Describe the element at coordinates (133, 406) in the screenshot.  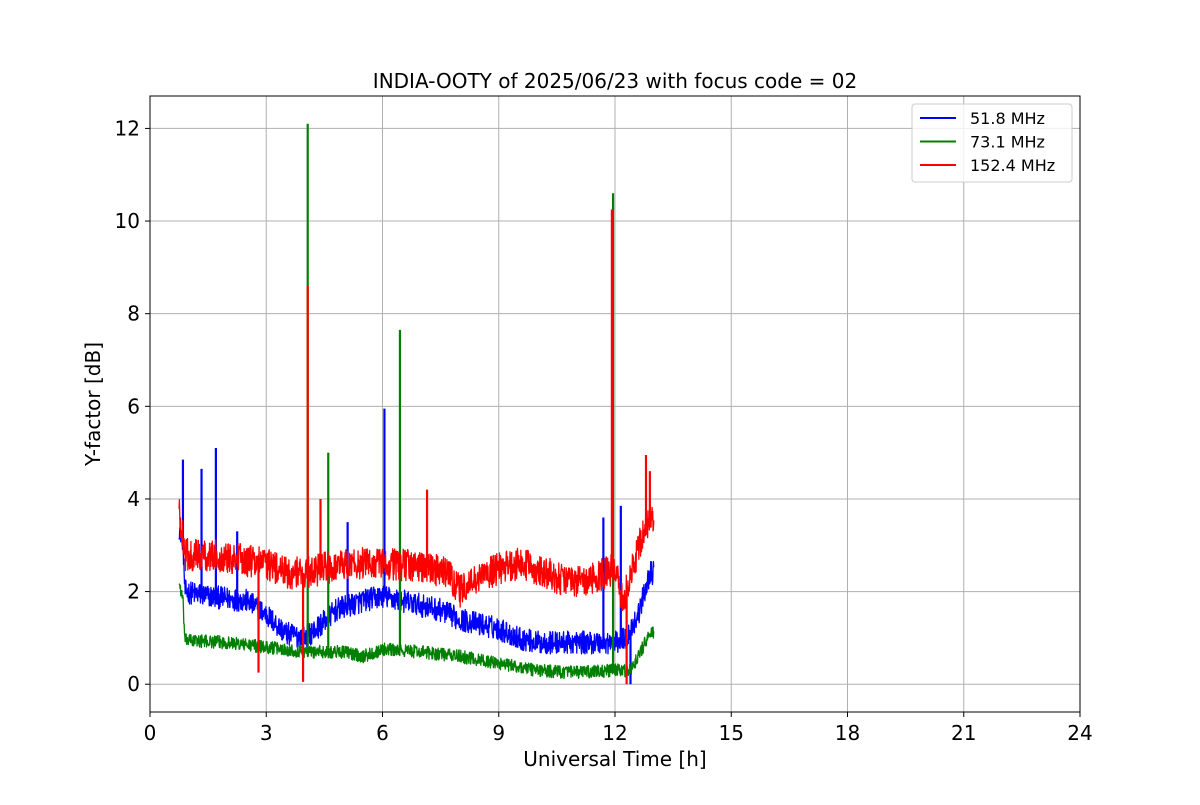
I see `y-tick-label: 6` at that location.